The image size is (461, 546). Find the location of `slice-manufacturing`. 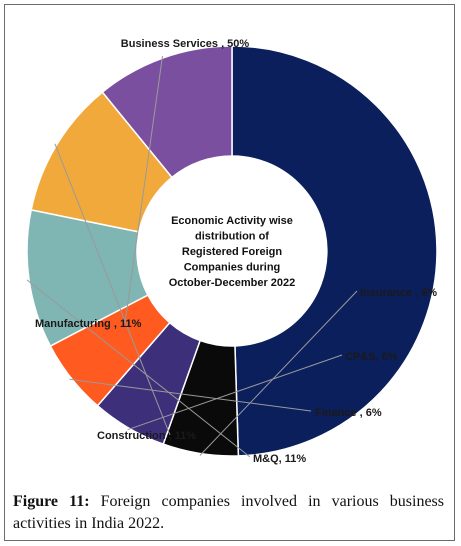

slice-manufacturing is located at coordinates (167, 112).